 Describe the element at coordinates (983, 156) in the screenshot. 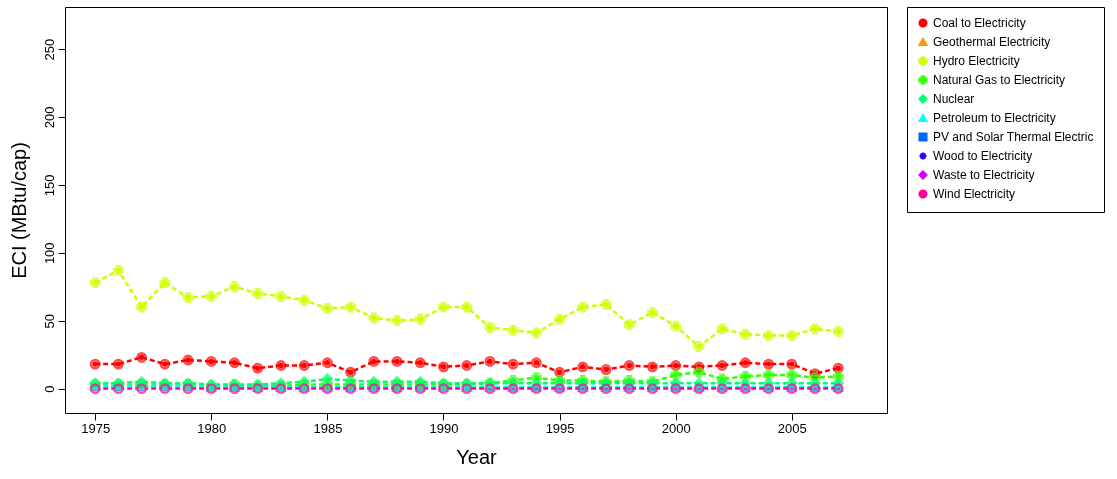

I see `legend-label: Wood to Electricity` at that location.